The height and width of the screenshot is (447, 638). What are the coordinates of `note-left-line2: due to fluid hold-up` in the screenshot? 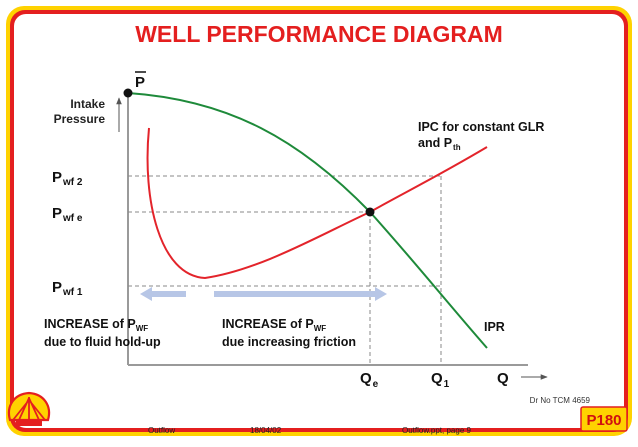 It's located at (102, 342).